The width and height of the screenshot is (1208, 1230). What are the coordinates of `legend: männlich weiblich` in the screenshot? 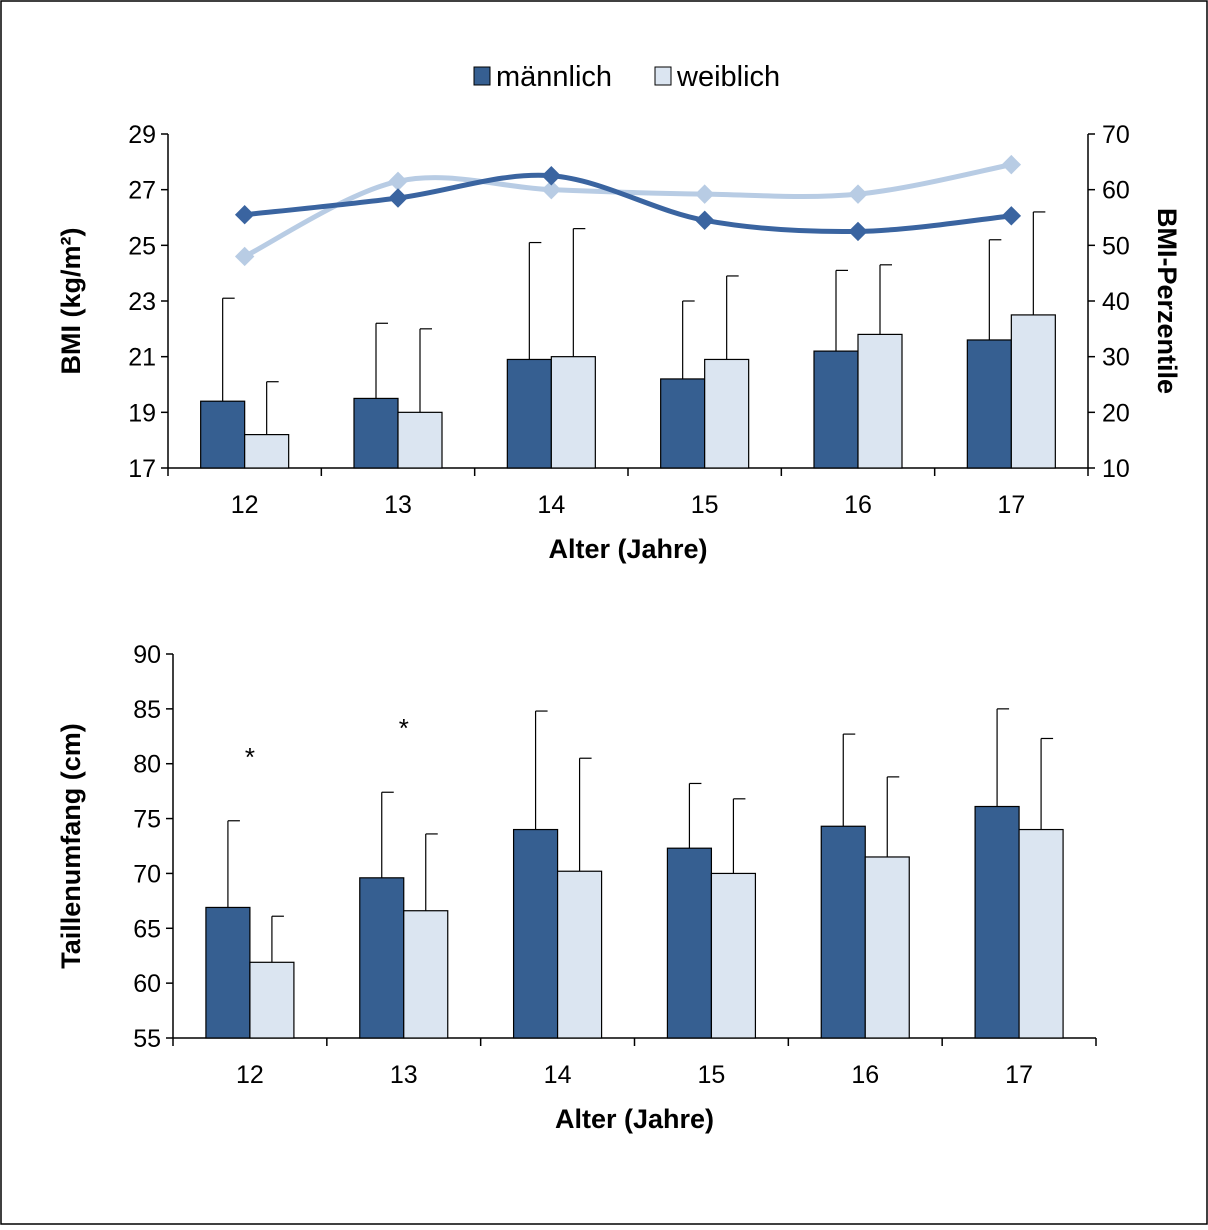 It's located at (626, 77).